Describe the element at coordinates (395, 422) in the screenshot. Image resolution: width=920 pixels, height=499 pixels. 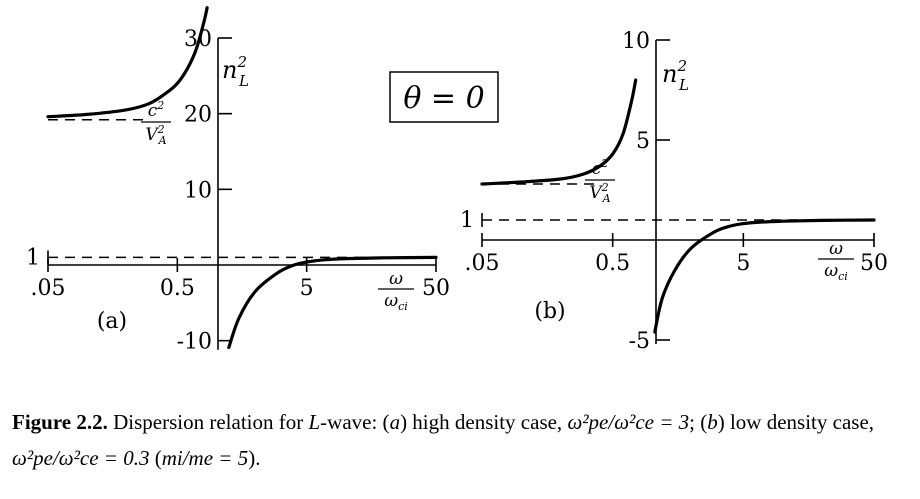
I see `caption-case-a: a` at that location.